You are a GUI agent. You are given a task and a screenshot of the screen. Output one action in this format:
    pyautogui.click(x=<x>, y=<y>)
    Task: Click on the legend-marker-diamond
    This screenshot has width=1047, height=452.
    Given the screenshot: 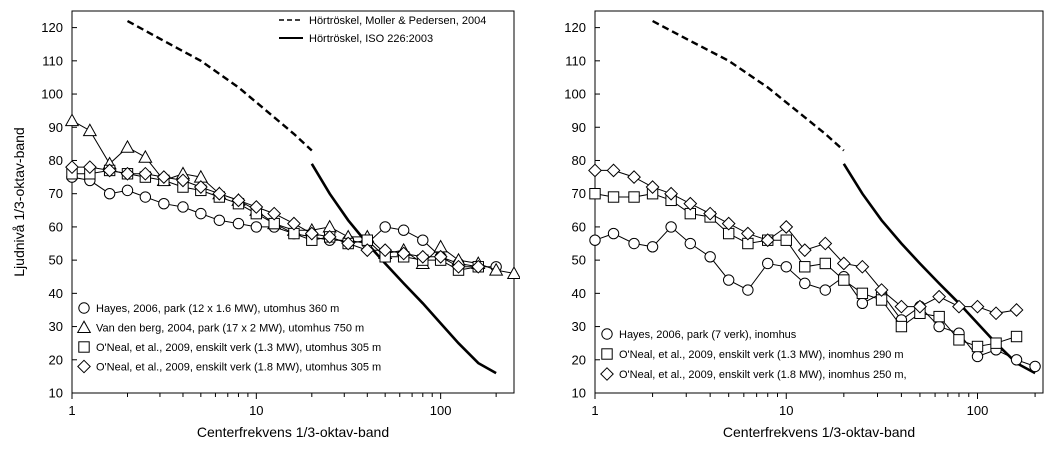 What is the action you would take?
    pyautogui.click(x=607, y=374)
    